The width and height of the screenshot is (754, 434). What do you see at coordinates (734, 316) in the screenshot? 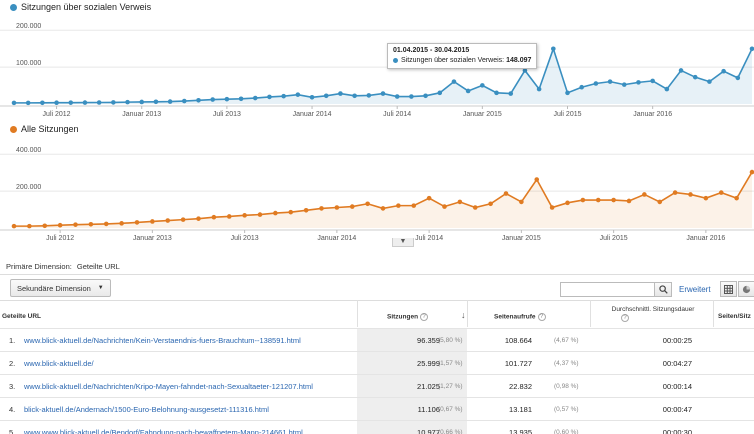
I see `column-header-pages-per-session: Seiten/Sitz` at bounding box center [734, 316].